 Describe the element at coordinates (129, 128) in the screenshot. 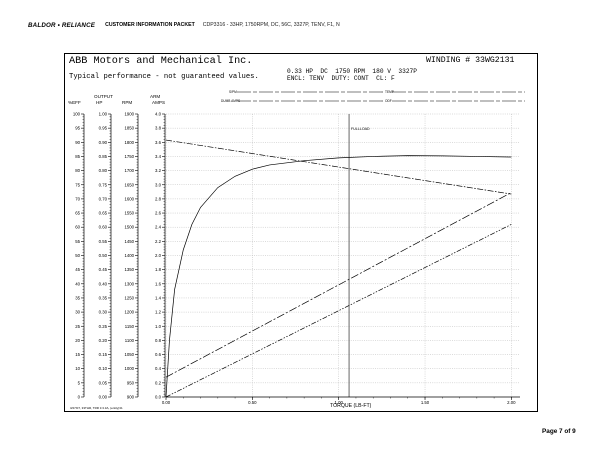

I see `y-tick-label: 1850` at that location.